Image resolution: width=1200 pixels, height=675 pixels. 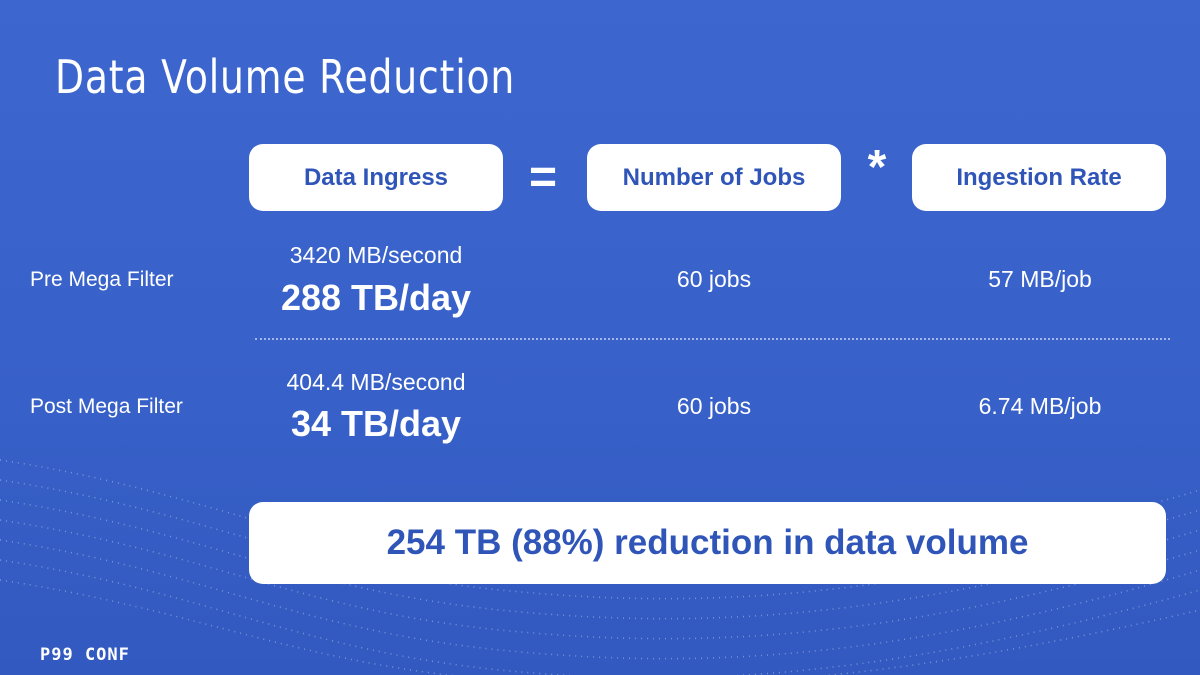 I want to click on header-box: Data Ingress, so click(x=376, y=177).